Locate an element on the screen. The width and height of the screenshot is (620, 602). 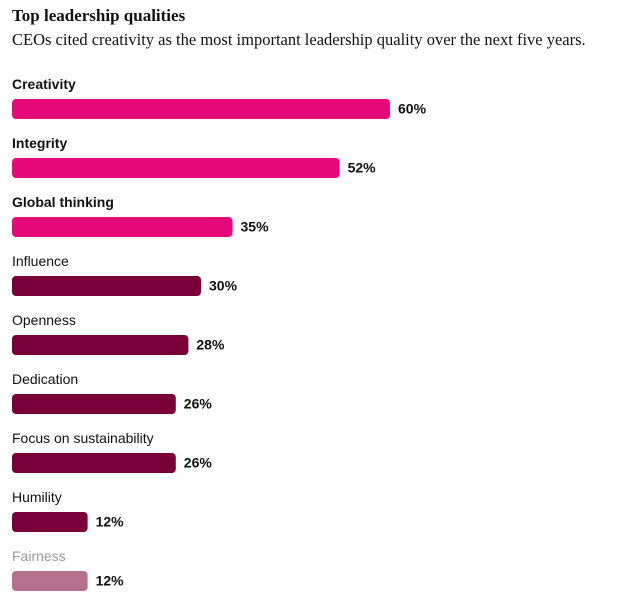
category-label: Integrity is located at coordinates (39, 143).